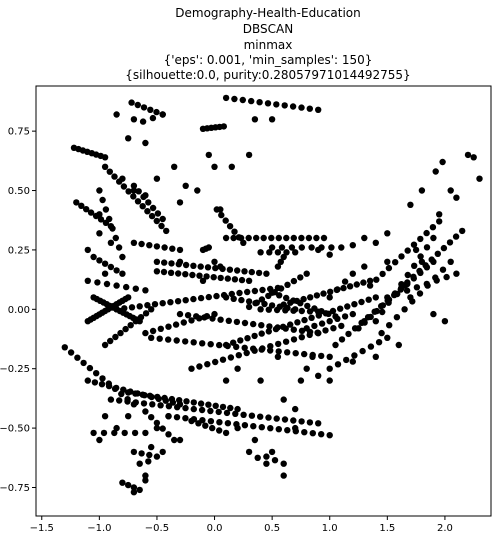 The width and height of the screenshot is (501, 542). What do you see at coordinates (267, 13) in the screenshot?
I see `chart-title-line-1: Demography-Health-Education` at bounding box center [267, 13].